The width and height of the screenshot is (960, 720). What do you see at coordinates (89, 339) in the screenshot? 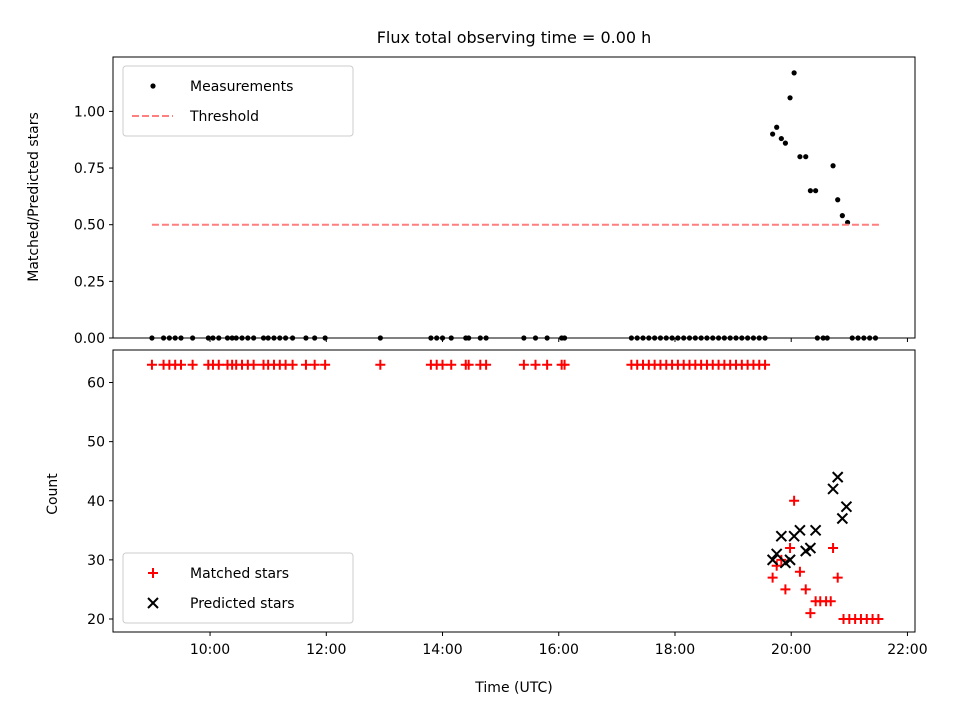
I see `top-y-tick-label: 0.00` at bounding box center [89, 339].